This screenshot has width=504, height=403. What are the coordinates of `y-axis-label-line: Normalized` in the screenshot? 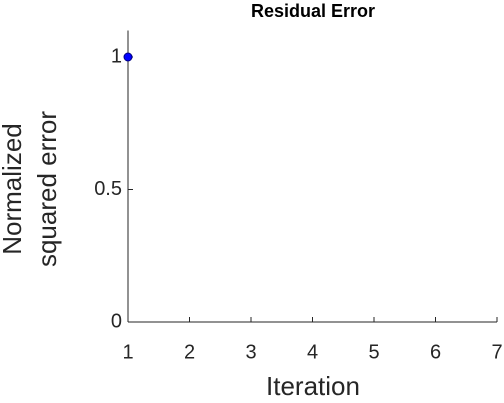 It's located at (13, 189).